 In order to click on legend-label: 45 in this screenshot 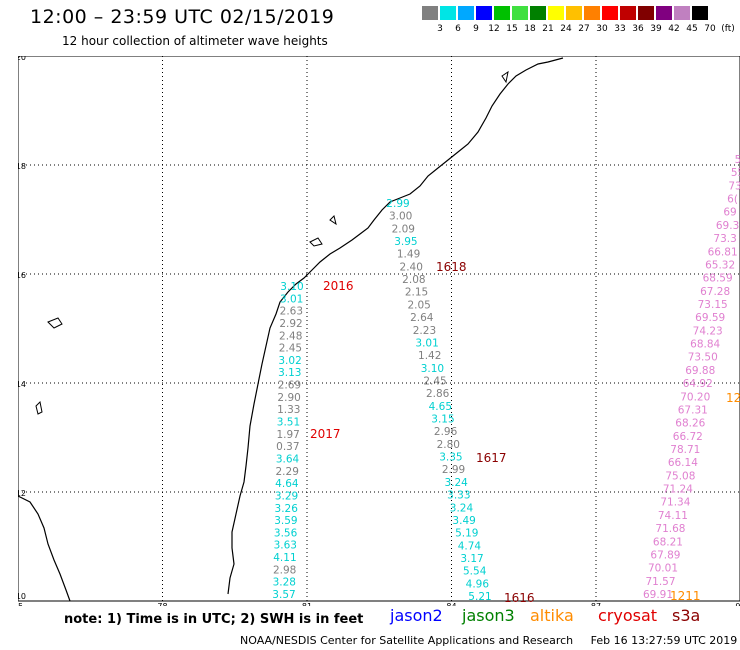, I will do `click(692, 29)`.